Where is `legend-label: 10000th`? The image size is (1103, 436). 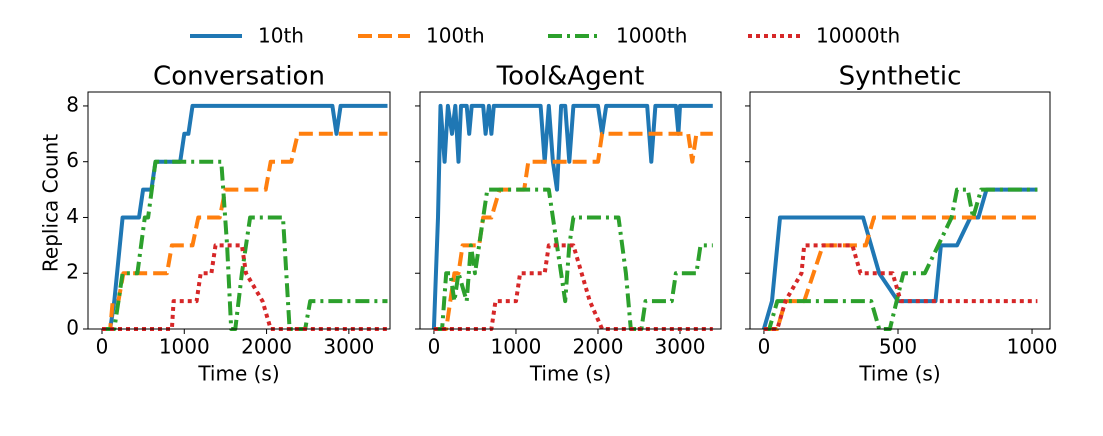 legend-label: 10000th is located at coordinates (858, 36).